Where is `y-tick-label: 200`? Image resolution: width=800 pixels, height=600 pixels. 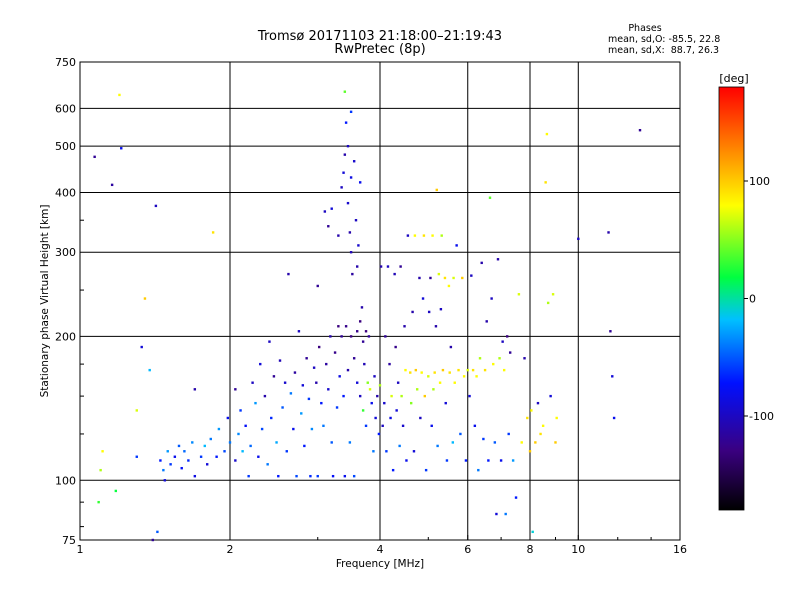
y-tick-label: 200 is located at coordinates (65, 336).